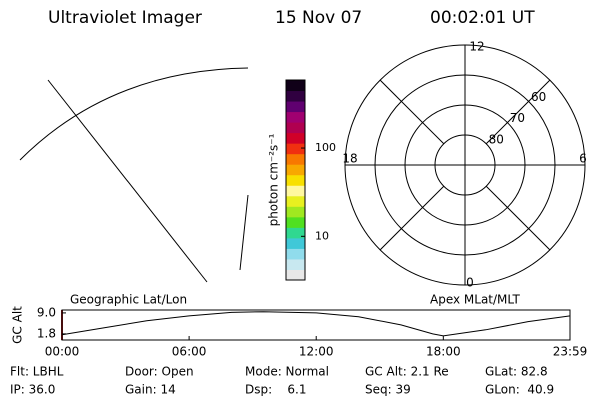 This screenshot has height=400, width=600. I want to click on info-field: Mode: Normal, so click(287, 372).